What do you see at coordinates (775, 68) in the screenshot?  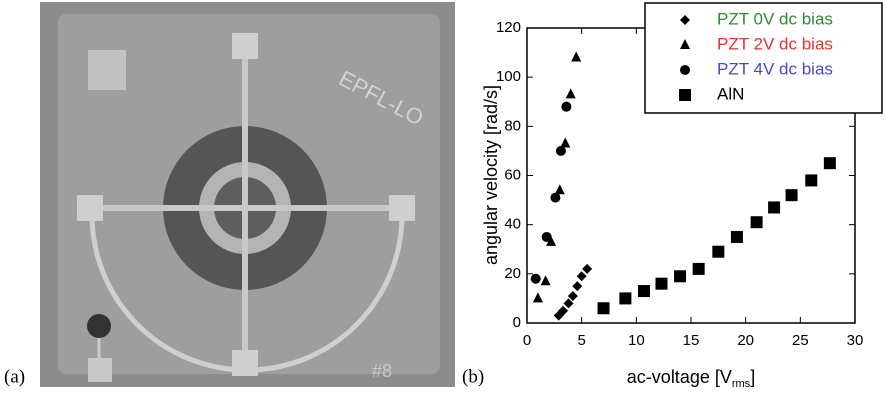 I see `legend-label: PZT 4V dc bias` at bounding box center [775, 68].